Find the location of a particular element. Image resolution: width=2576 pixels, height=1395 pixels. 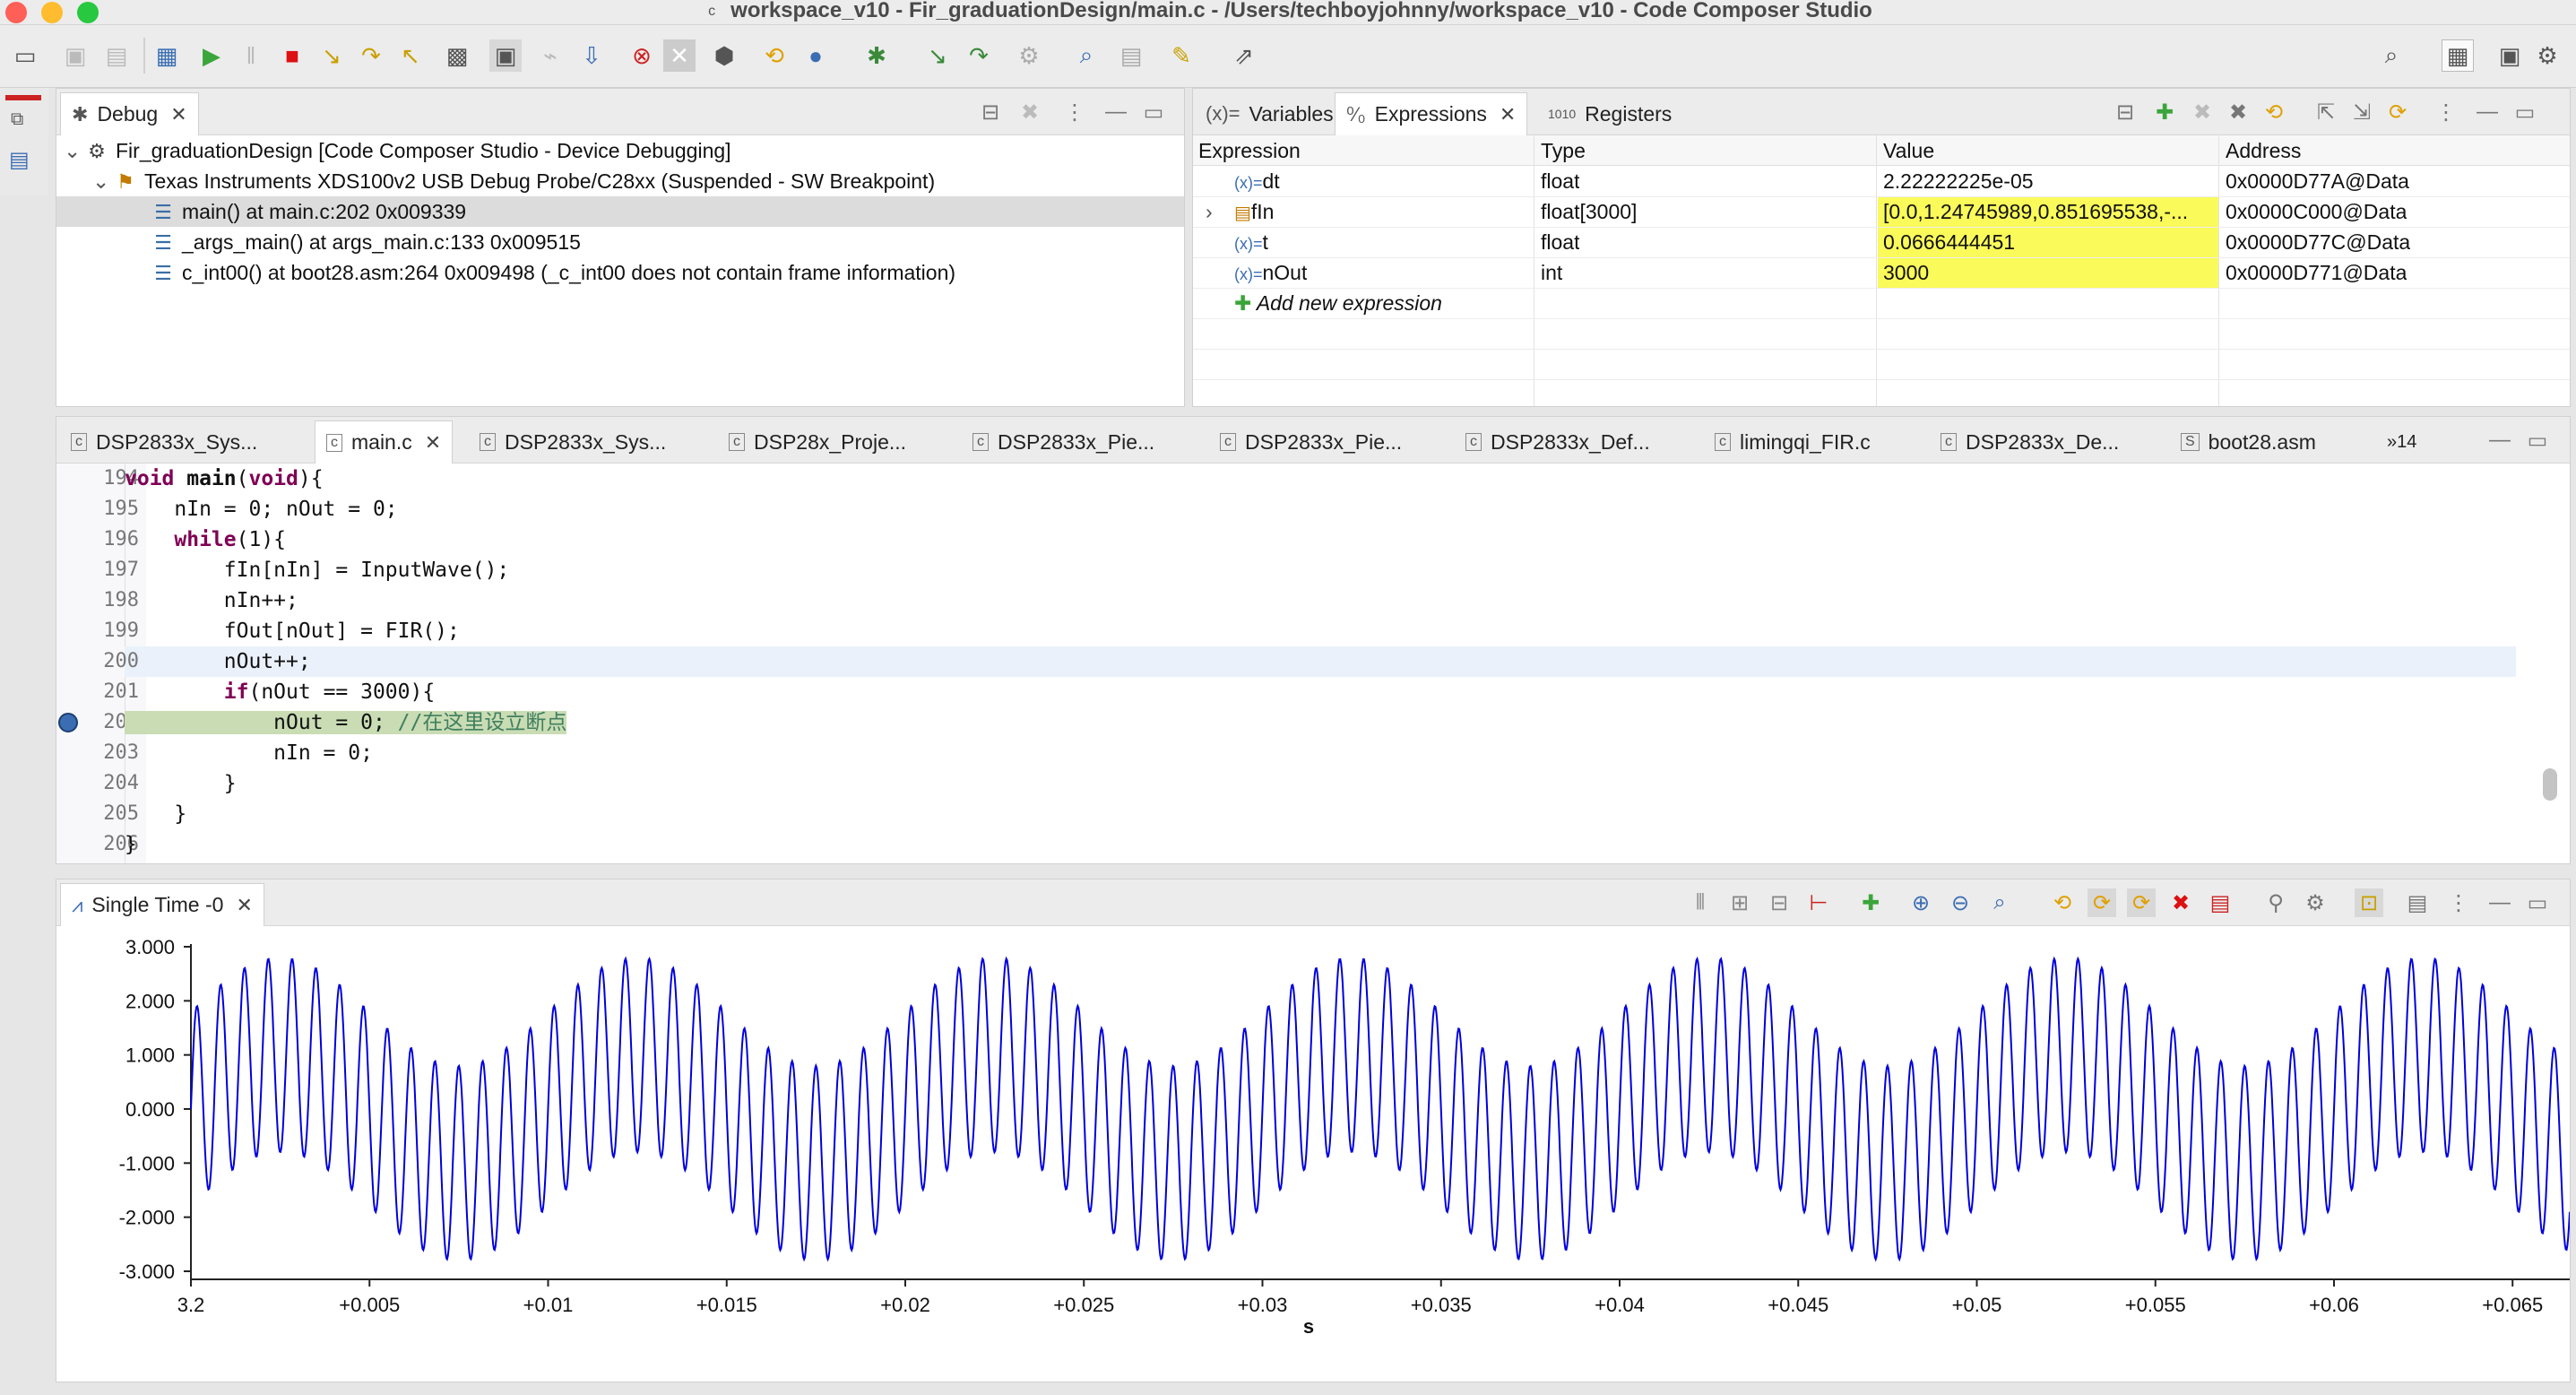

align-icon: ⫴ is located at coordinates (1700, 902).